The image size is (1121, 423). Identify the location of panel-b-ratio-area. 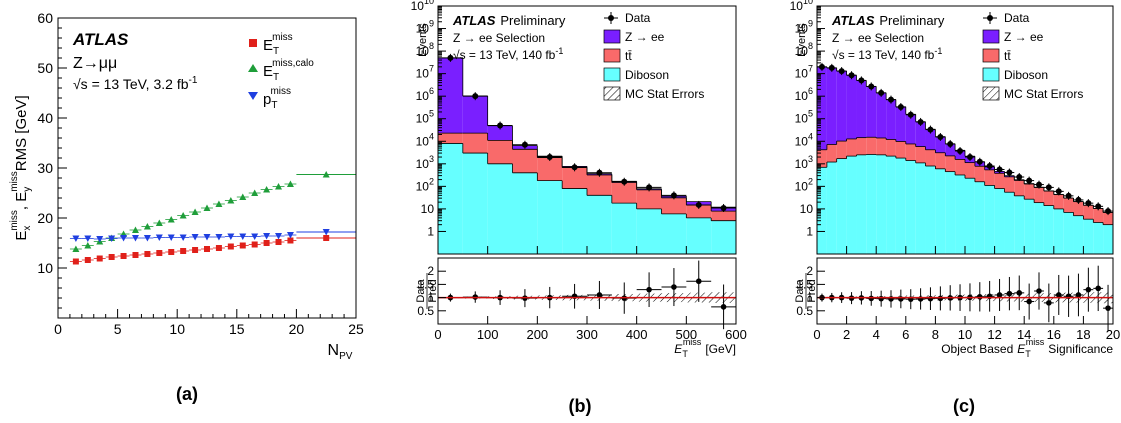
(587, 295).